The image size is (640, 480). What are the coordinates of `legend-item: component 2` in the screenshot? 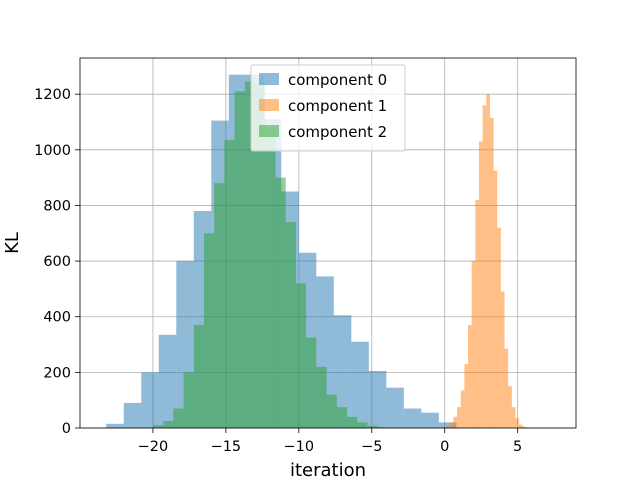 It's located at (323, 132).